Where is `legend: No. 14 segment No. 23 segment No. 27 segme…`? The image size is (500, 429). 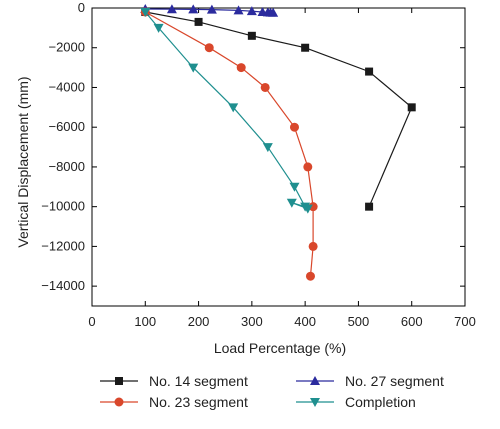 legend: No. 14 segment No. 23 segment No. 27 segme… is located at coordinates (272, 391).